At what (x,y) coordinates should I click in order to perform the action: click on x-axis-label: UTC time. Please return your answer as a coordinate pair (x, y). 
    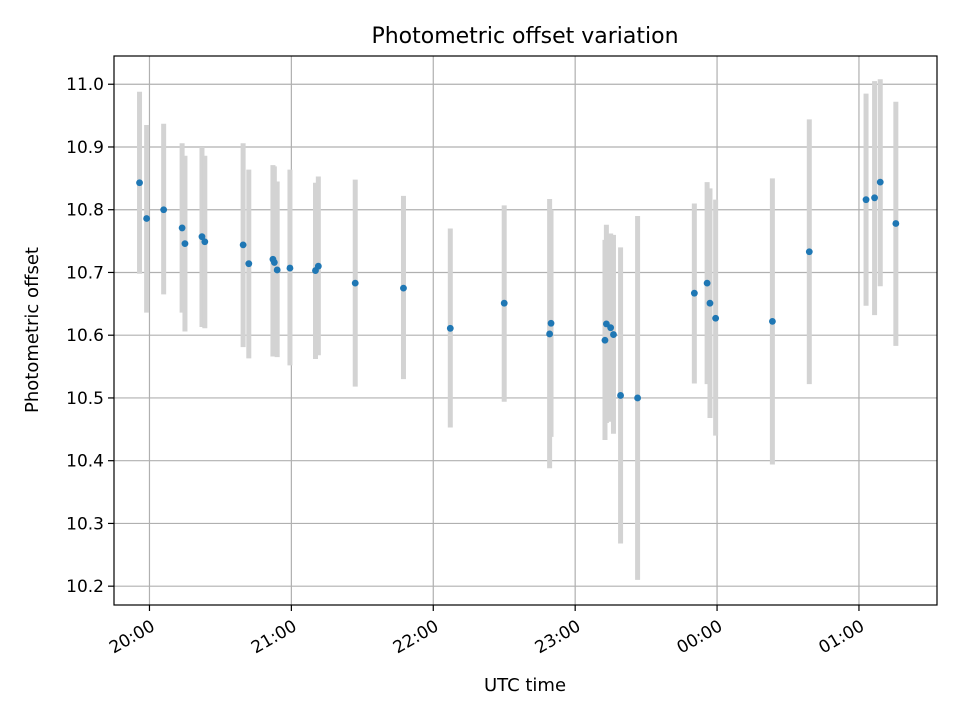
    Looking at the image, I should click on (525, 685).